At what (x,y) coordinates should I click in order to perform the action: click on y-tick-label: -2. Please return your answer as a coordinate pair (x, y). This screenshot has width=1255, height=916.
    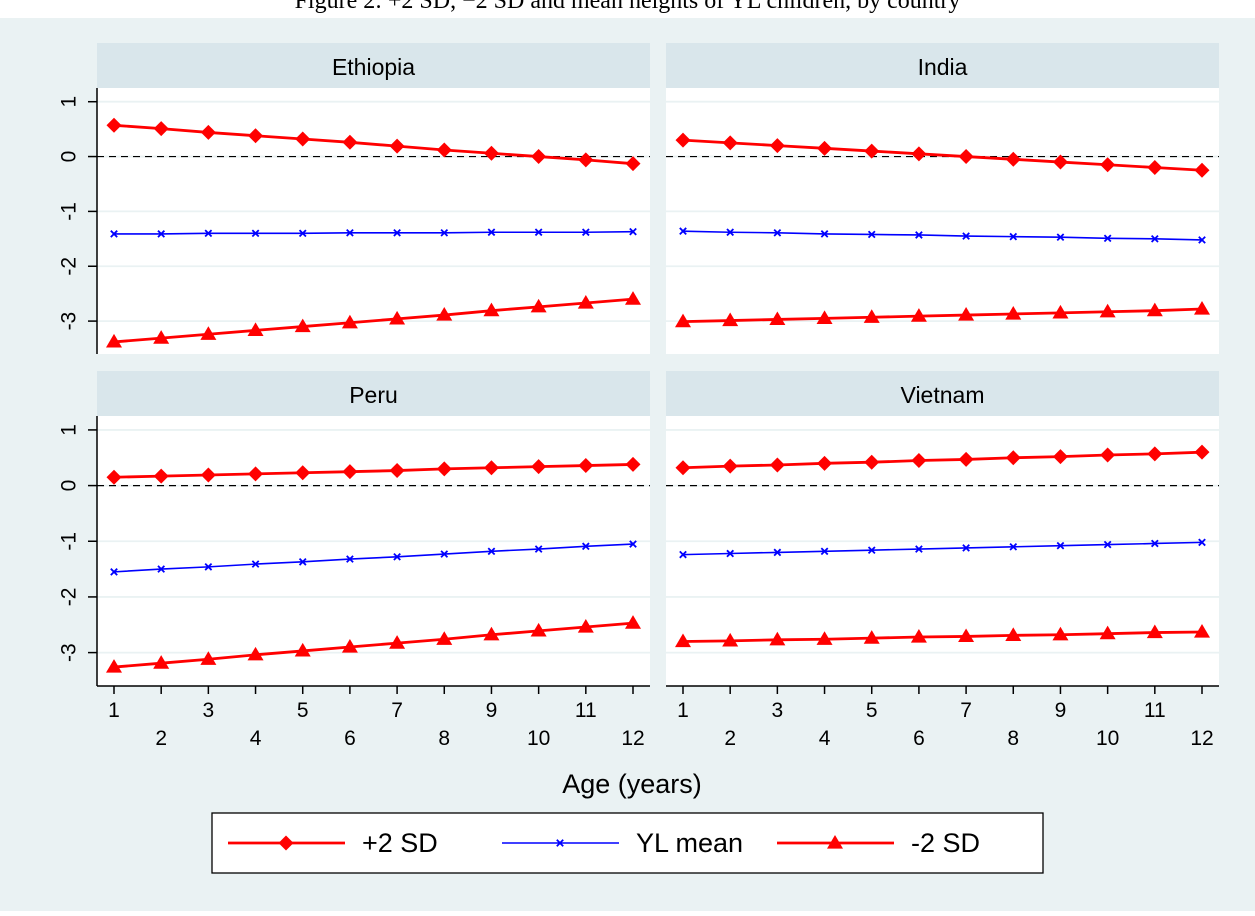
    Looking at the image, I should click on (69, 597).